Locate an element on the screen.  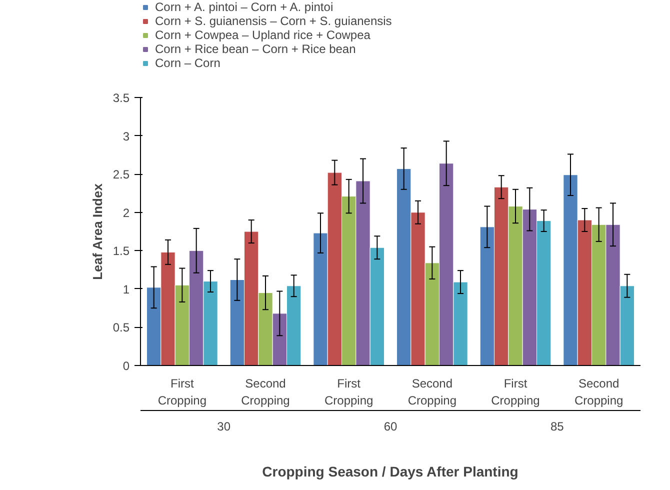
x-axis-title: Cropping Season / Days After Planting is located at coordinates (390, 472).